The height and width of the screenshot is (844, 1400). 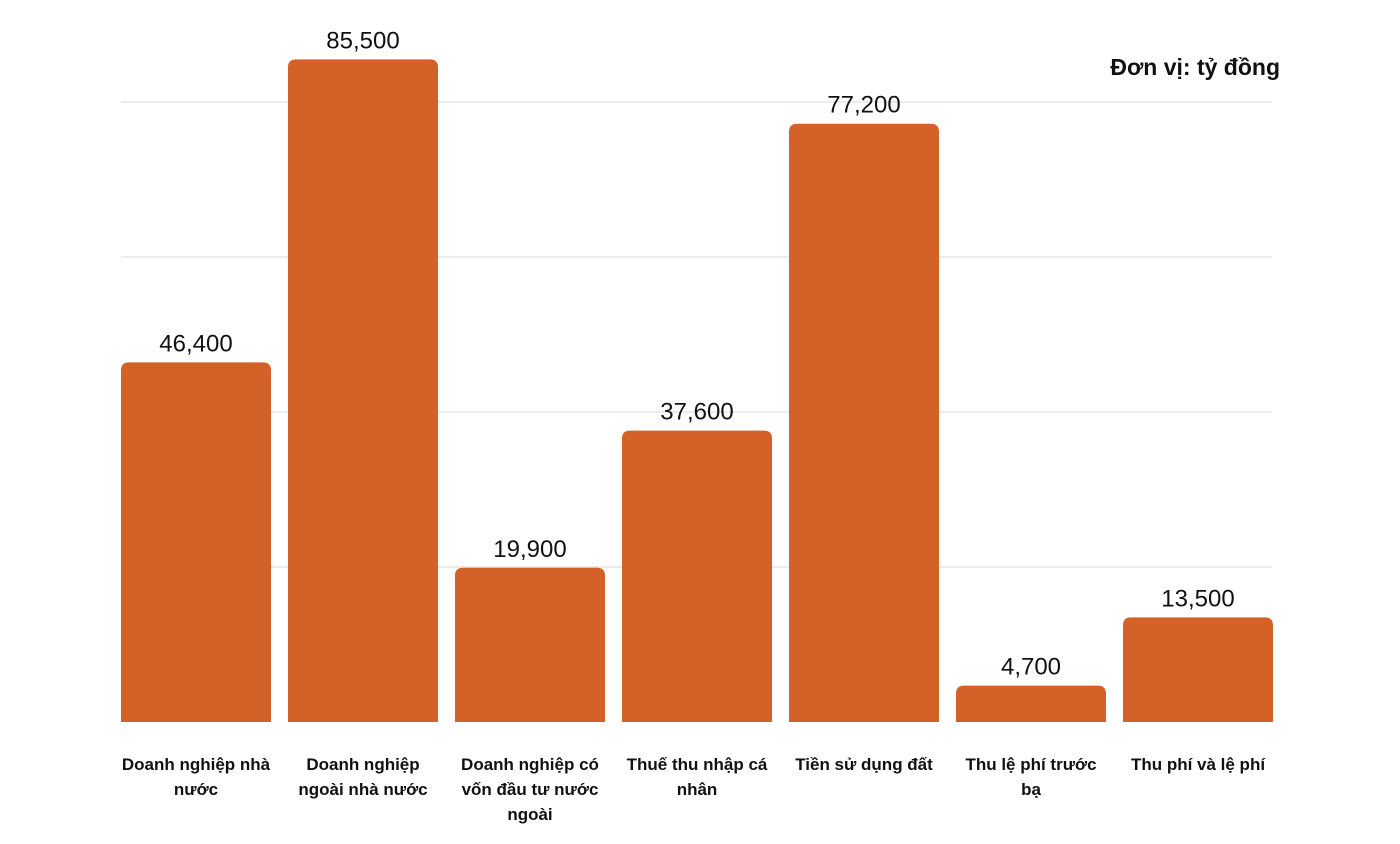 I want to click on value-label: 46,400, so click(x=195, y=343).